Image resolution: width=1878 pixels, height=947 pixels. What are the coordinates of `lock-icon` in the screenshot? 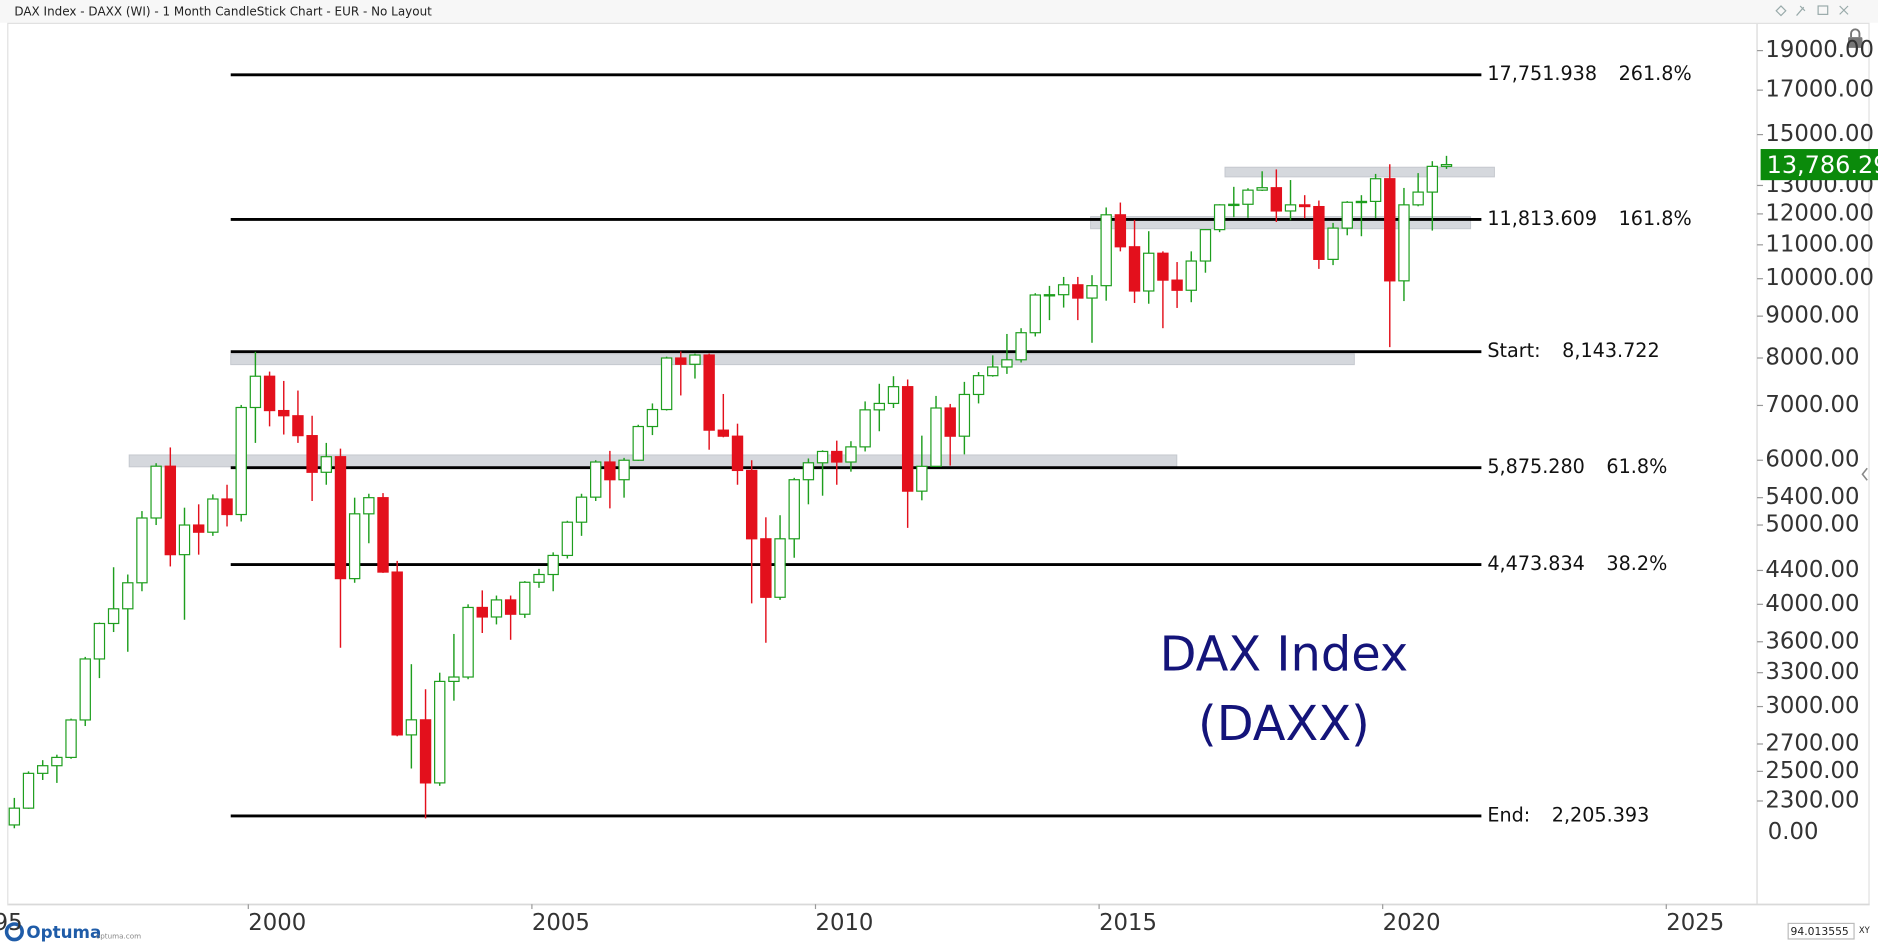 It's located at (1855, 38).